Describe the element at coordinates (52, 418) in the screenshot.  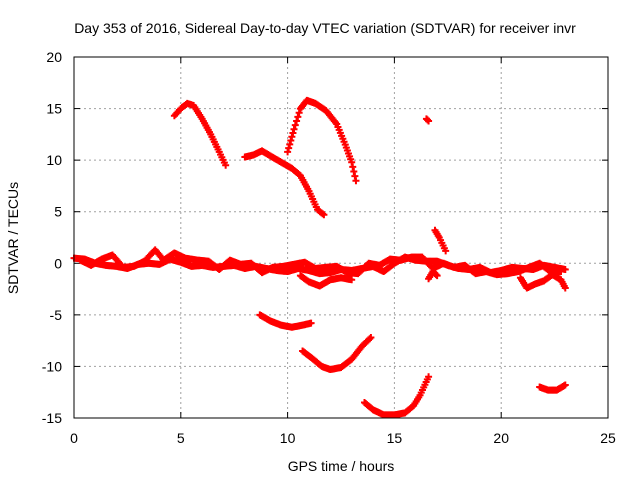
I see `y-tick-label: -15` at that location.